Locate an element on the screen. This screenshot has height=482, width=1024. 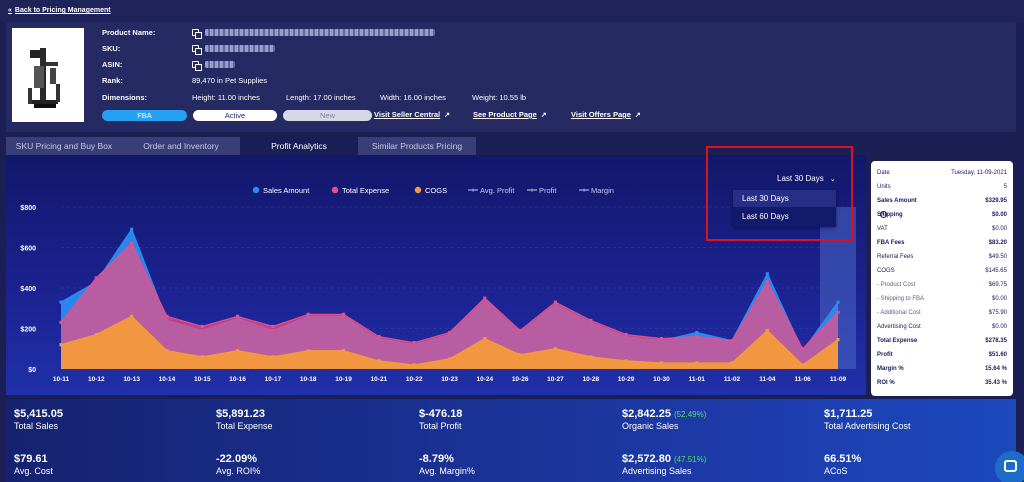
x-tick-label: 10-23 is located at coordinates (449, 379).